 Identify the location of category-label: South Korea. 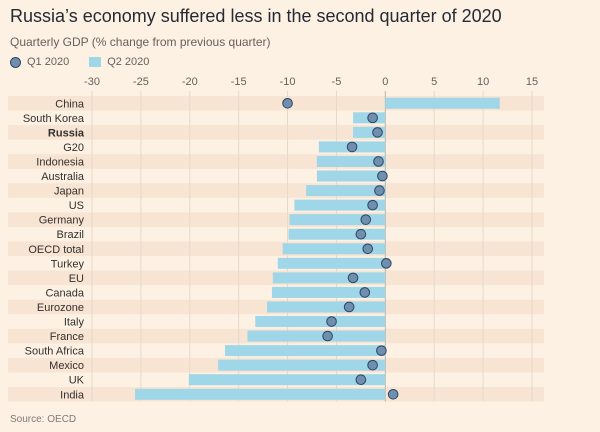
(54, 119).